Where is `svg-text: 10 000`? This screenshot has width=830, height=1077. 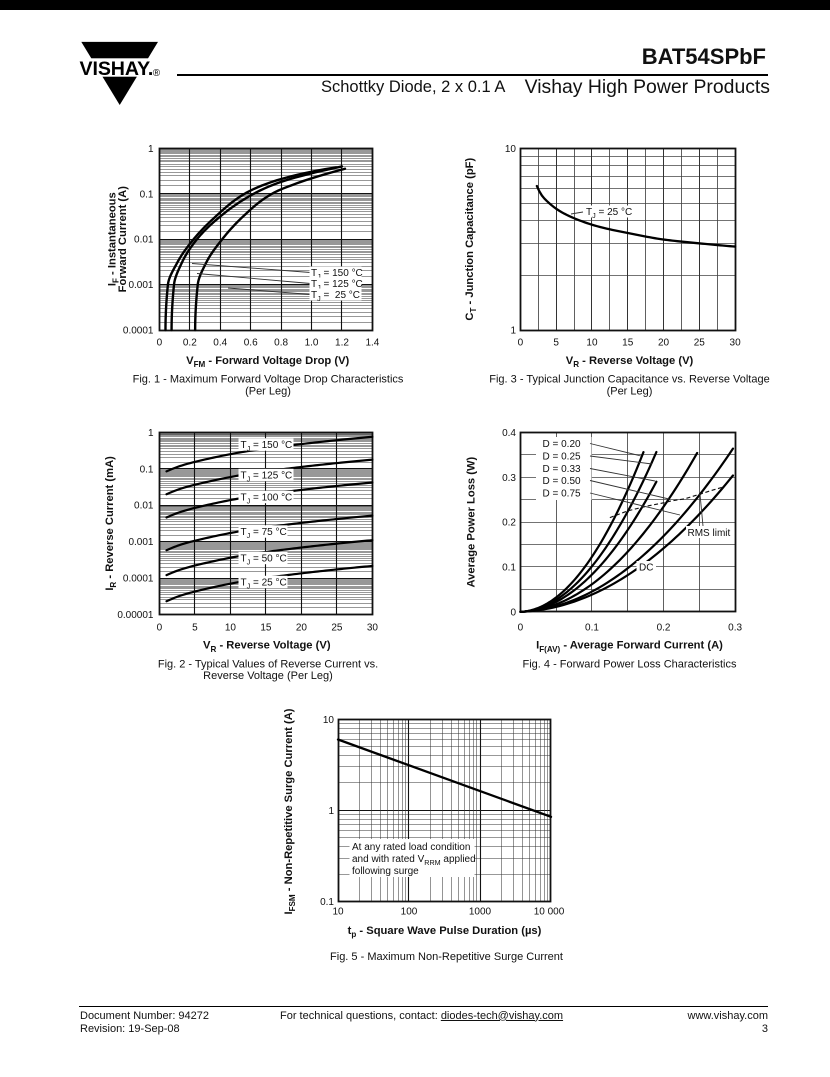 svg-text: 10 000 is located at coordinates (549, 912).